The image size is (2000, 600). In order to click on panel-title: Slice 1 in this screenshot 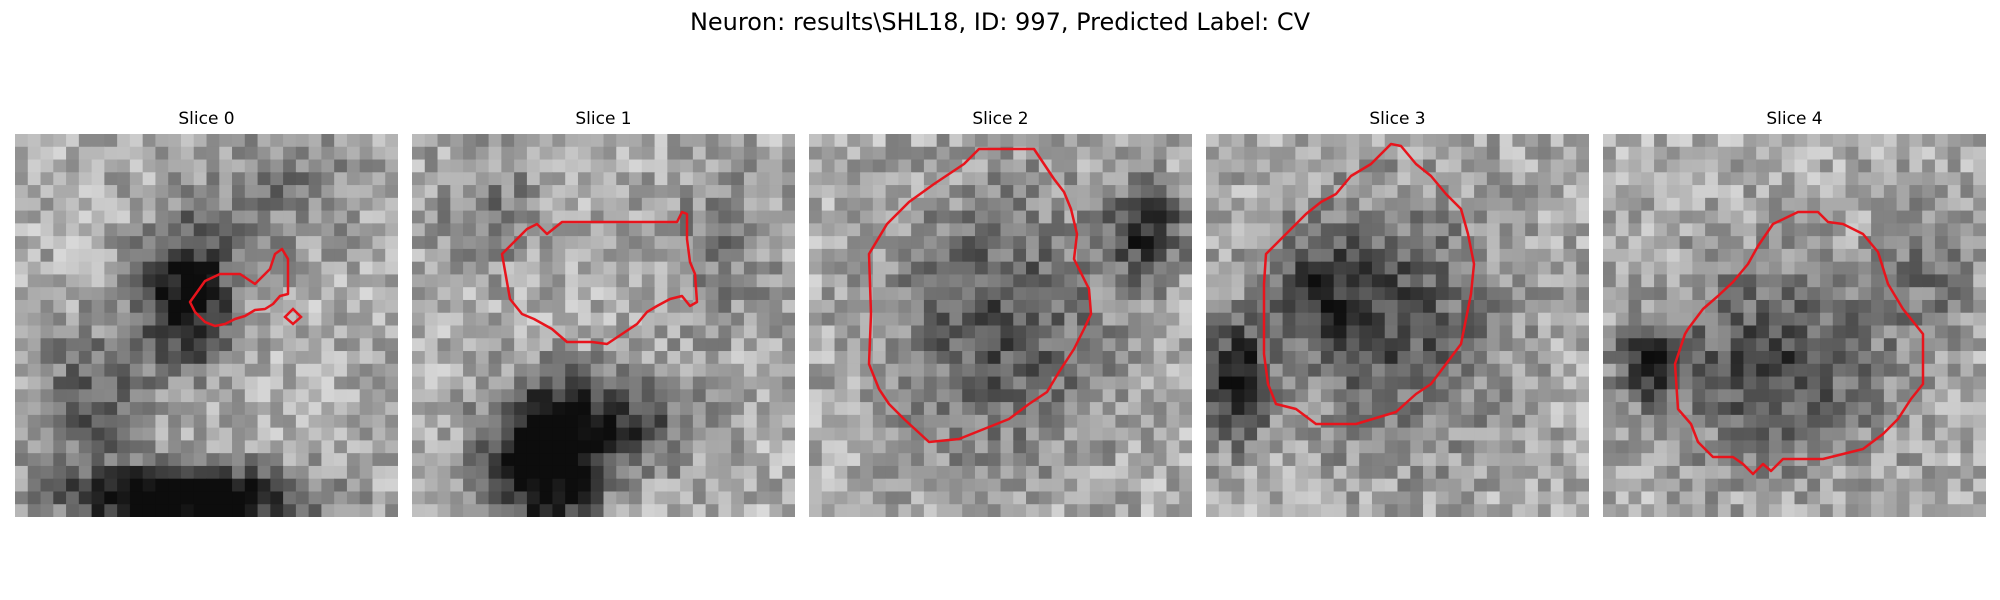, I will do `click(603, 119)`.